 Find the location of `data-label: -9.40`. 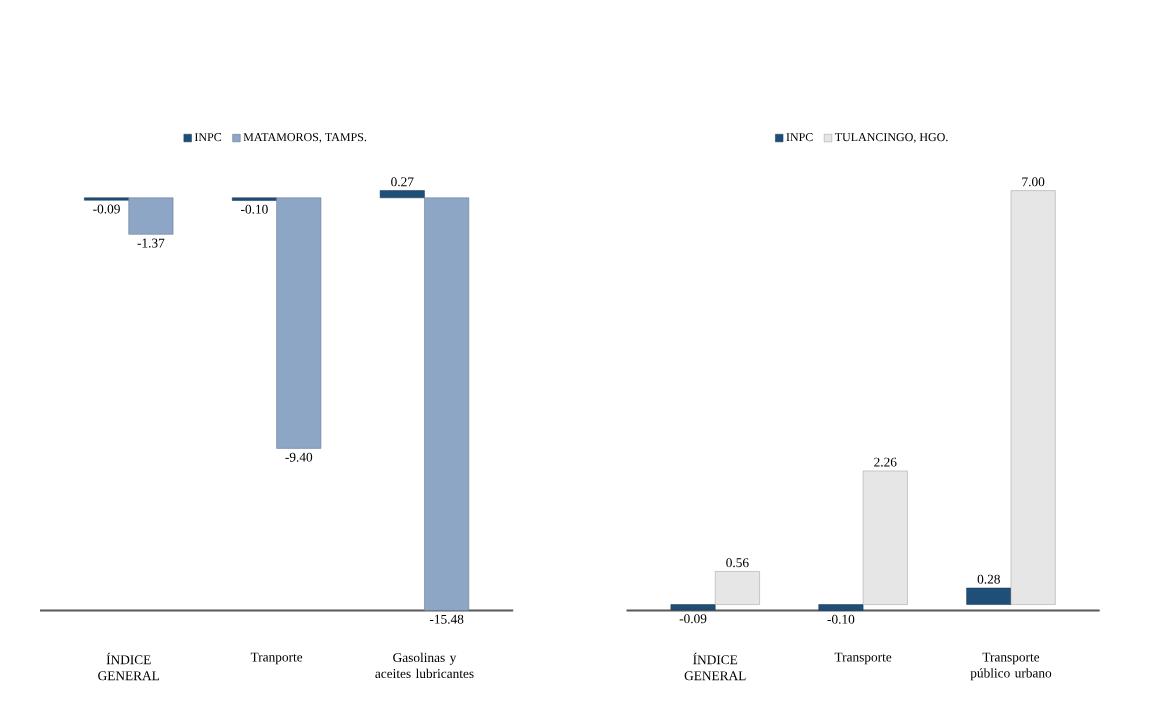

data-label: -9.40 is located at coordinates (299, 457).